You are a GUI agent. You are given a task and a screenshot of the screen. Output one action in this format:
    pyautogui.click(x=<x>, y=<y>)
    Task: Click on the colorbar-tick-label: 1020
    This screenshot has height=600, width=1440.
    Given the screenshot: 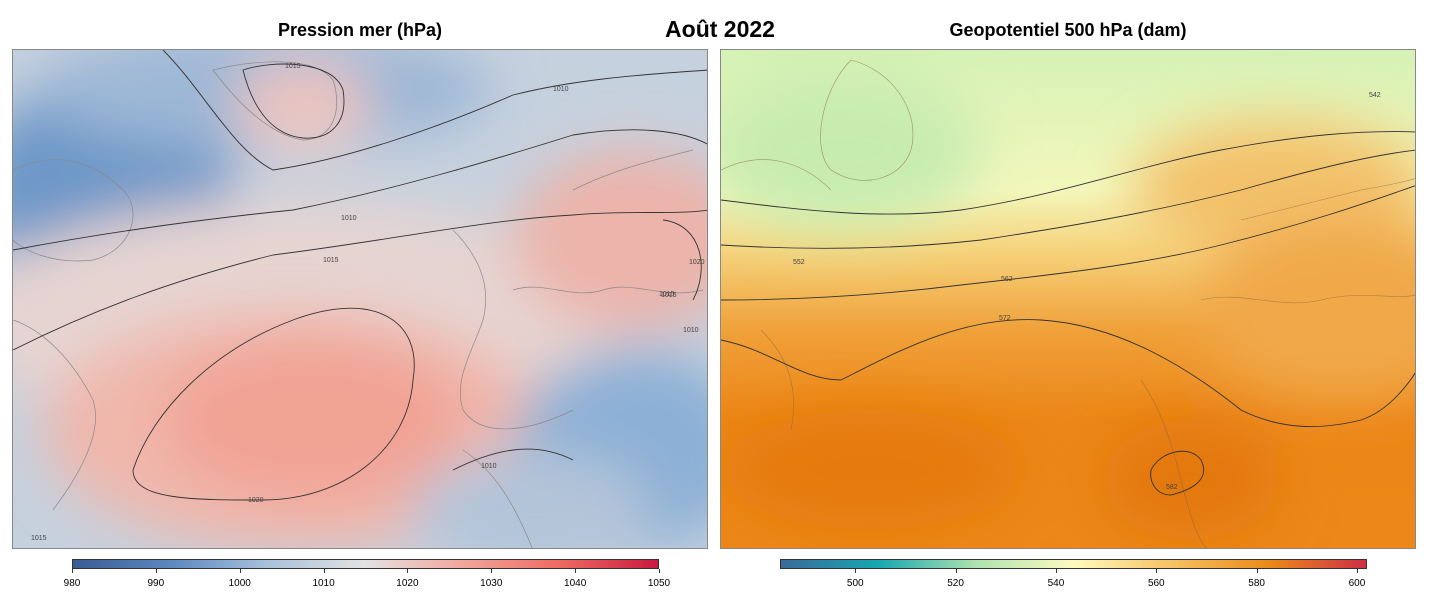 What is the action you would take?
    pyautogui.click(x=407, y=583)
    